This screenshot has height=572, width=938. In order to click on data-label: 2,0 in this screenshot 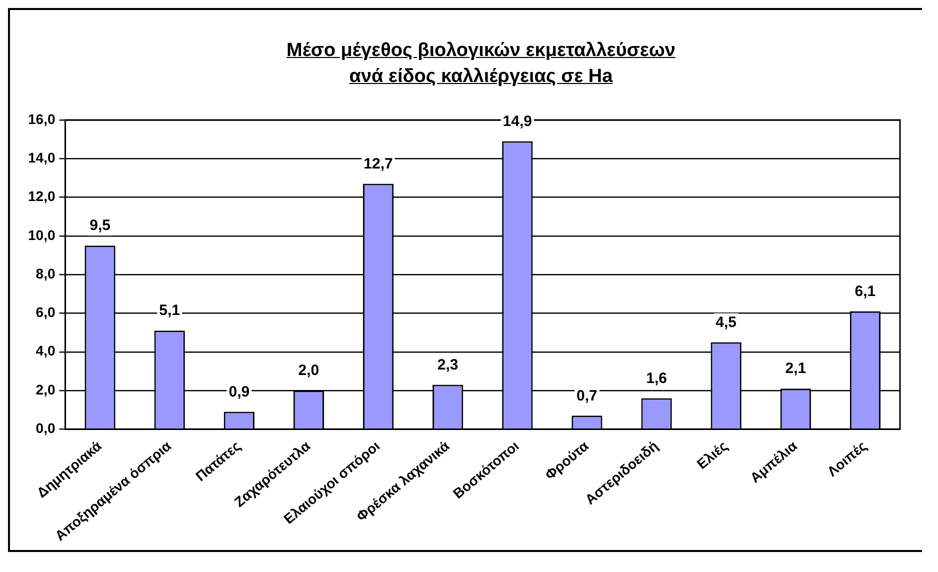, I will do `click(309, 371)`.